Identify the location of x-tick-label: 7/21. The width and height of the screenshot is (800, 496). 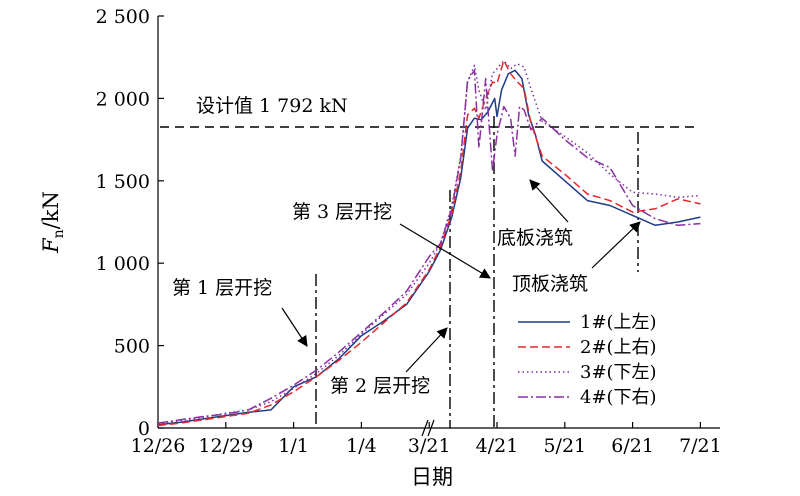
(700, 446).